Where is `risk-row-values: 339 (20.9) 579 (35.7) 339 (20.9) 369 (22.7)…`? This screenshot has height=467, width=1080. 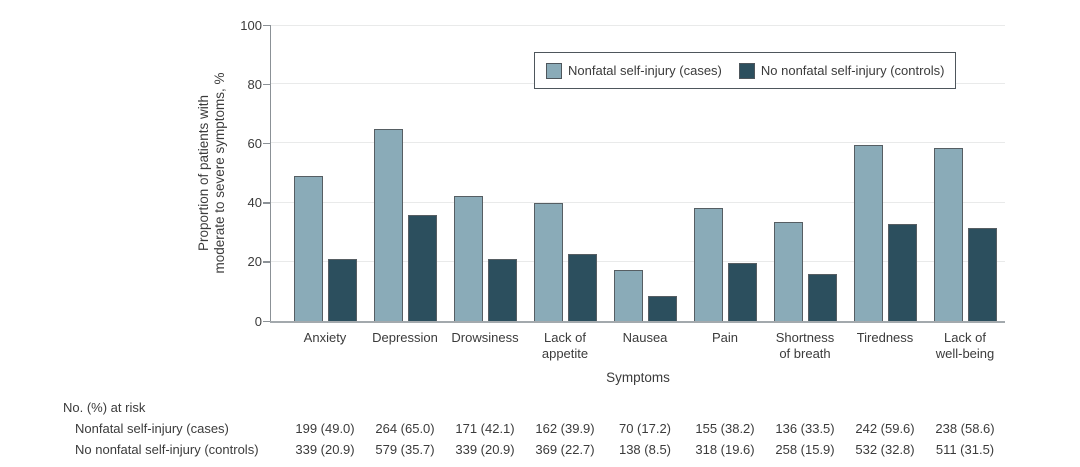 risk-row-values: 339 (20.9) 579 (35.7) 339 (20.9) 369 (22.7)… is located at coordinates (638, 449).